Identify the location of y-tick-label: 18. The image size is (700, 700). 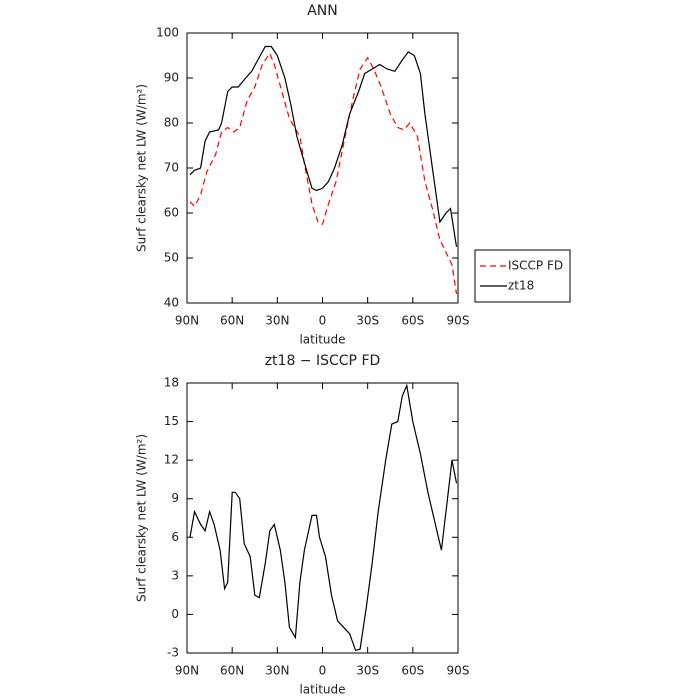
(171, 383).